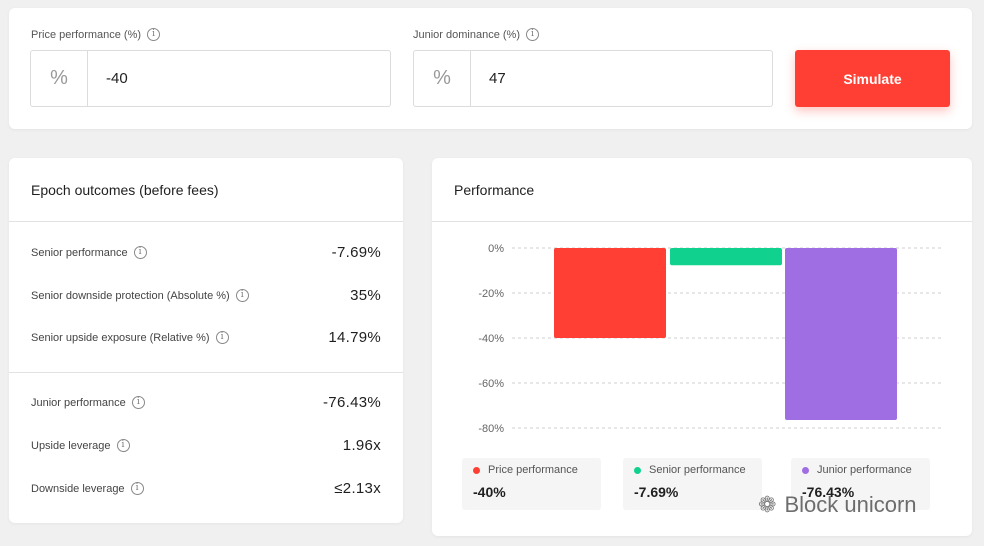 The image size is (984, 546). What do you see at coordinates (78, 402) in the screenshot?
I see `junior-performance-label: Junior performance` at bounding box center [78, 402].